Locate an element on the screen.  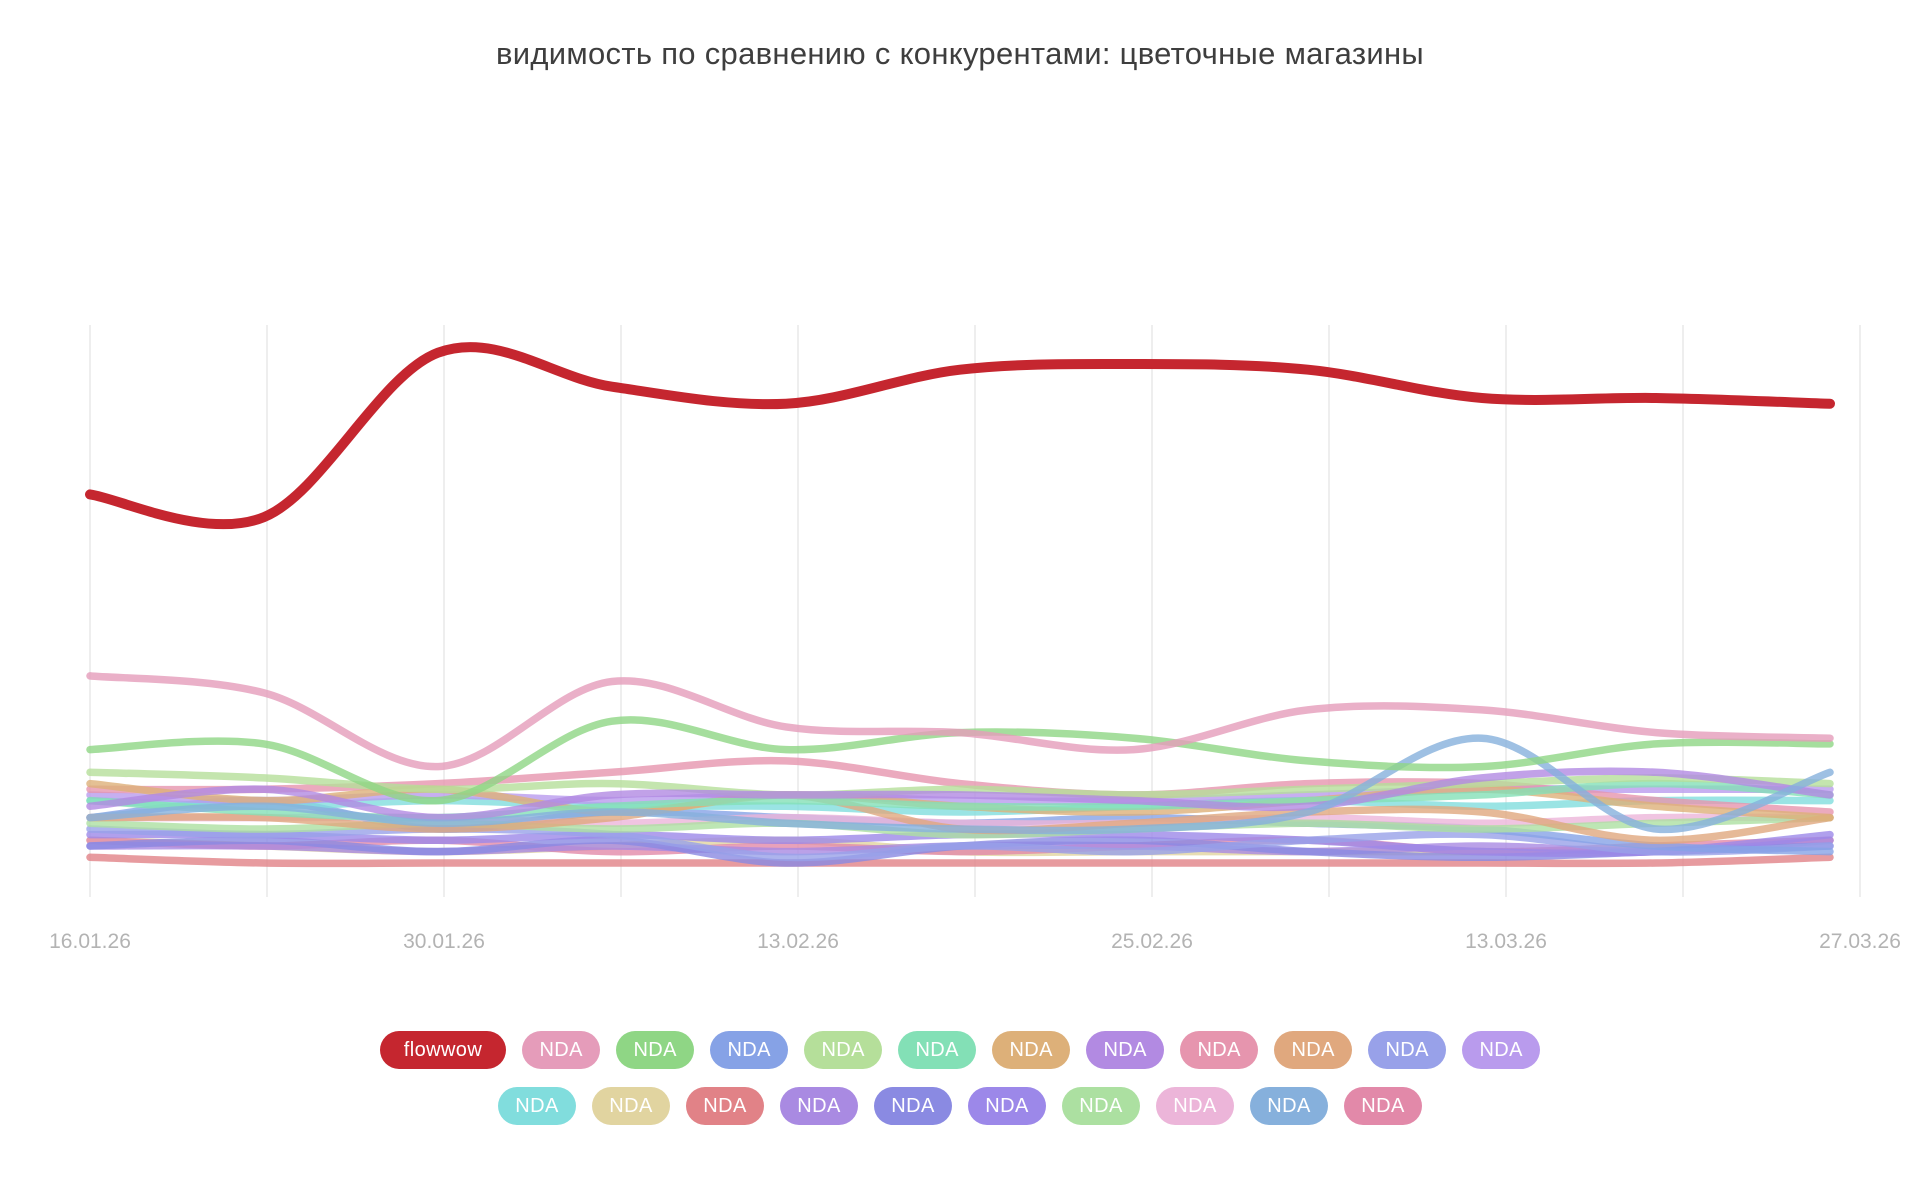
legend-pill-nda-16: NDA is located at coordinates (913, 1106).